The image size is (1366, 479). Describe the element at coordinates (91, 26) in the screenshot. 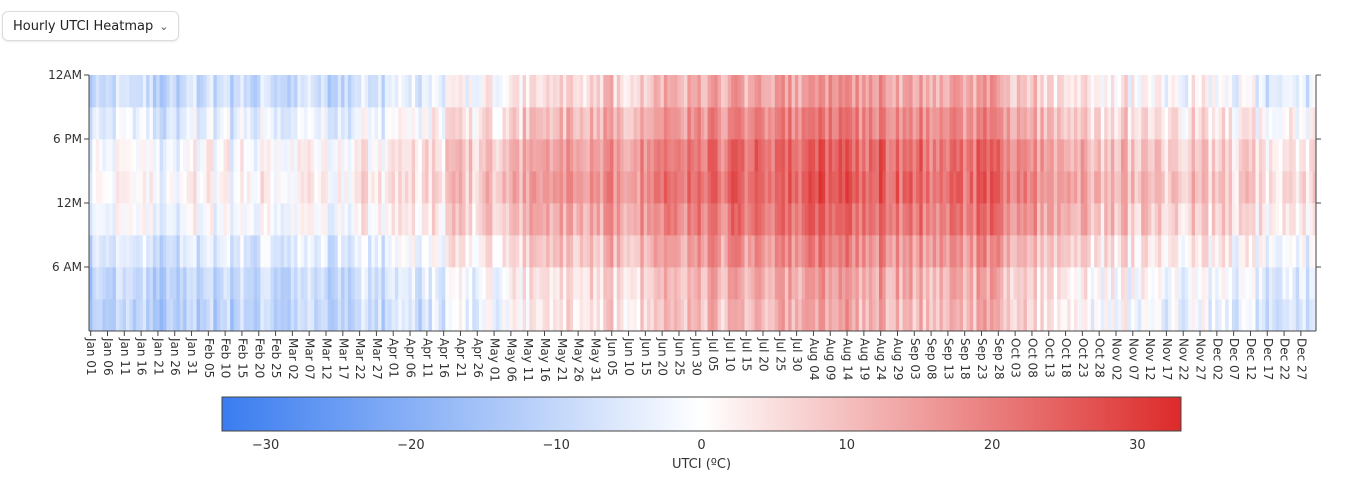

I see `chart-selector-dropdown: Hourly UTCI Heatmap ⌄` at that location.